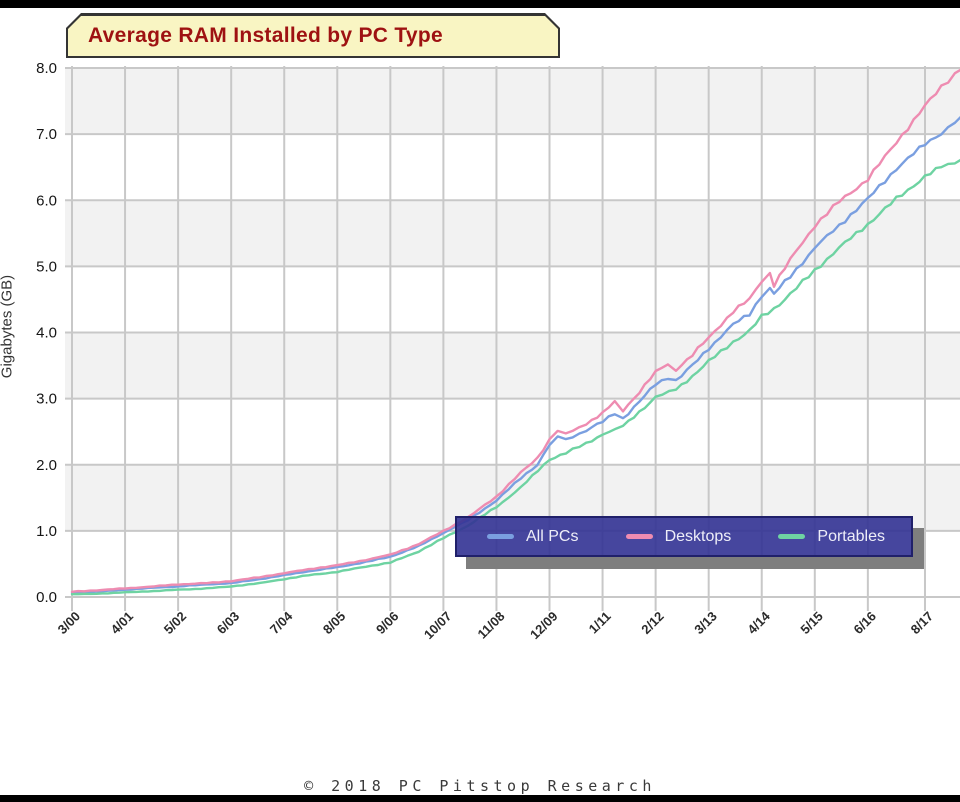 The width and height of the screenshot is (960, 802). Describe the element at coordinates (46, 68) in the screenshot. I see `y-tick-label: 8.0` at that location.